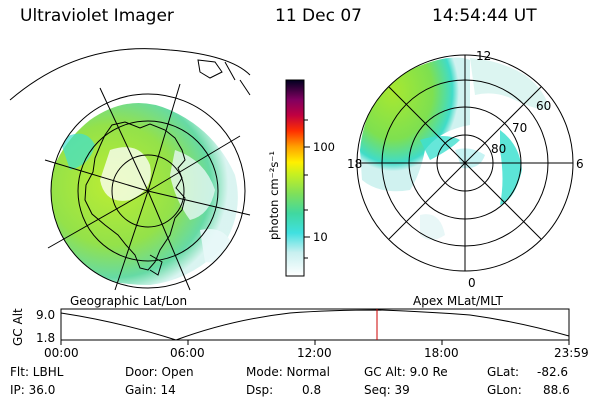 This screenshot has height=400, width=600. Describe the element at coordinates (571, 353) in the screenshot. I see `alt-xtick-2359: 23:59` at that location.